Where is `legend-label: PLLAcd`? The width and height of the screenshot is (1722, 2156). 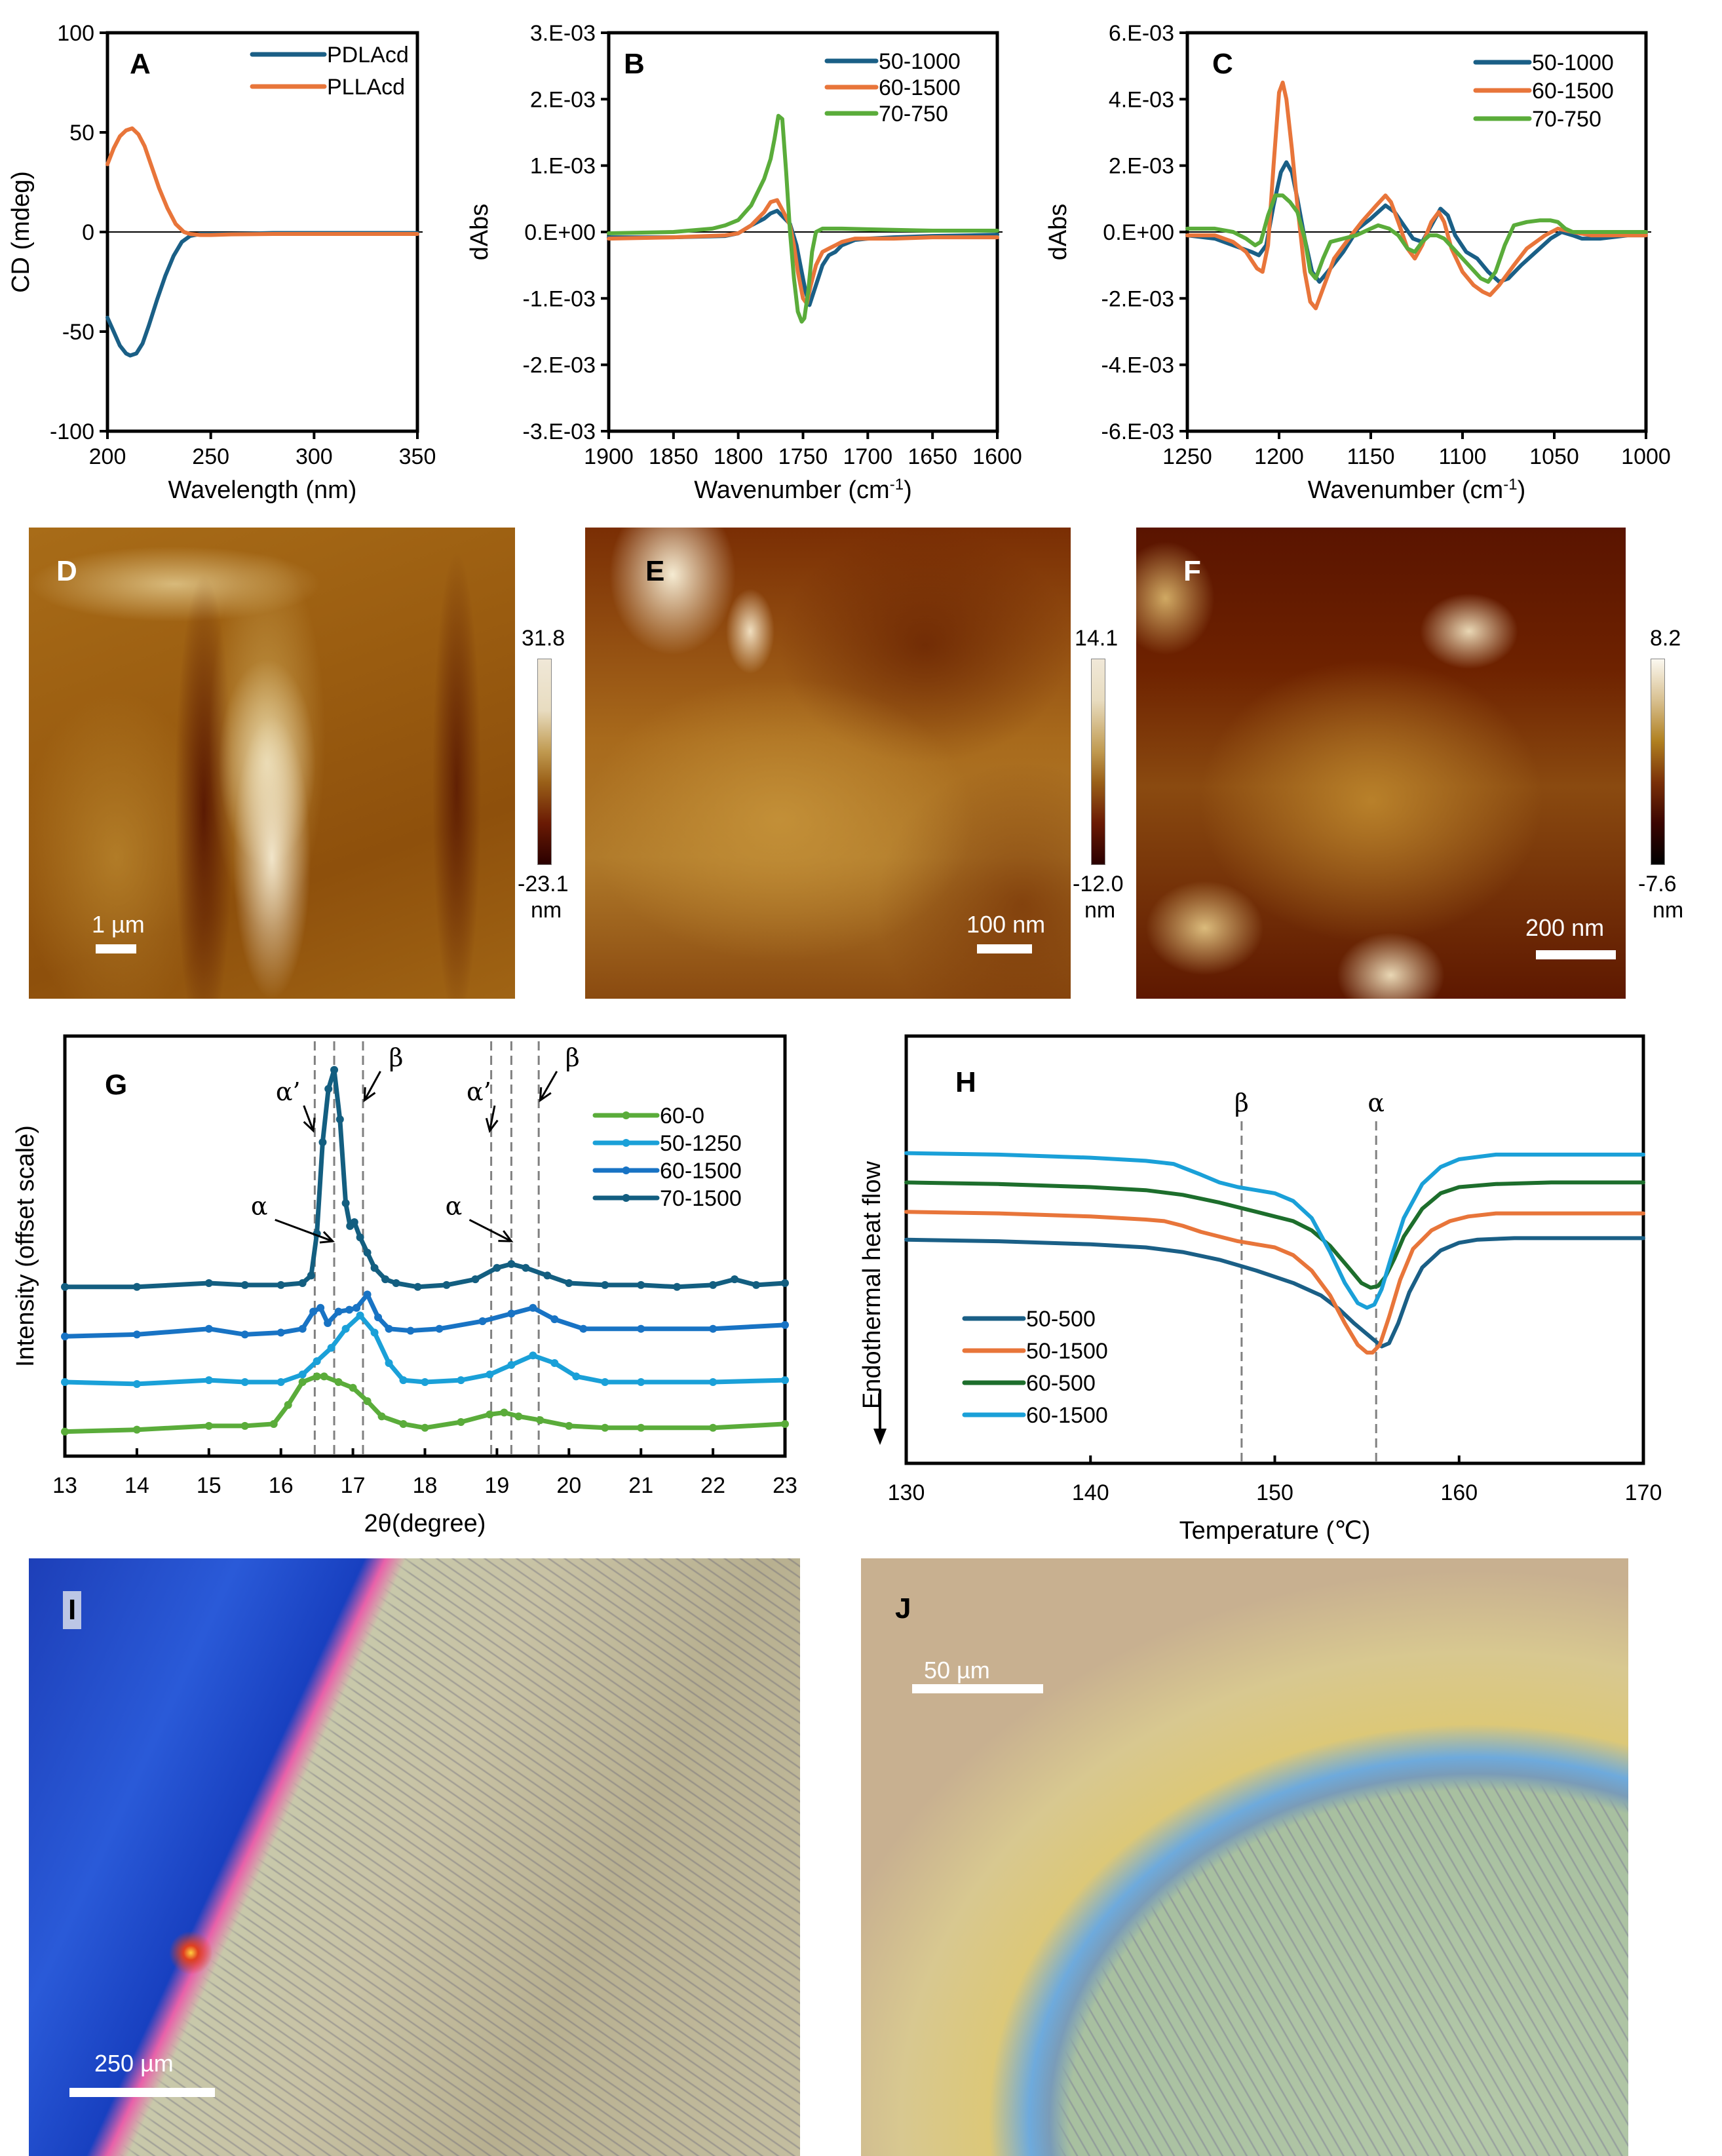 legend-label: PLLAcd is located at coordinates (366, 87).